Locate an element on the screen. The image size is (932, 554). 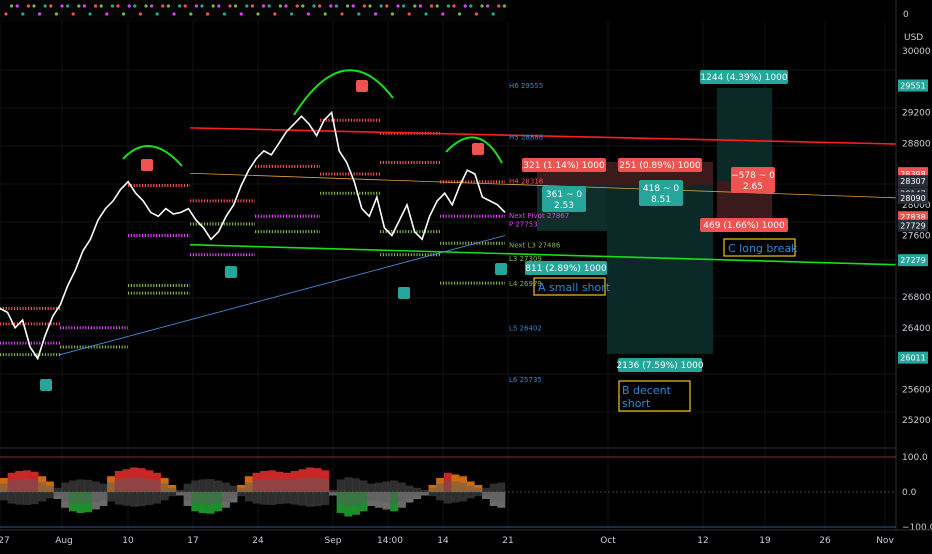
osc-tick: 0.0 is located at coordinates (909, 493).